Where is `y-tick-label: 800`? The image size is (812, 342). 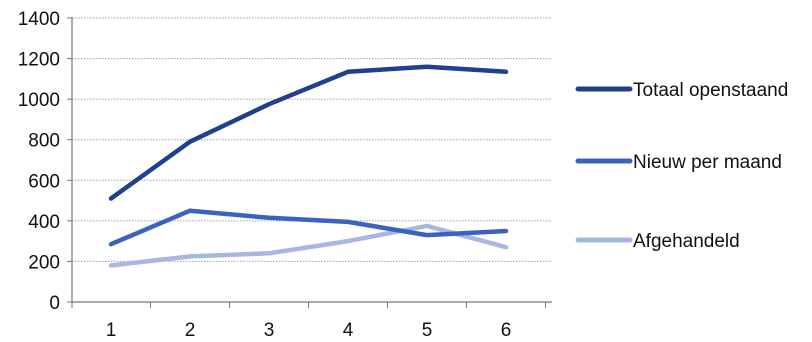
y-tick-label: 800 is located at coordinates (44, 141).